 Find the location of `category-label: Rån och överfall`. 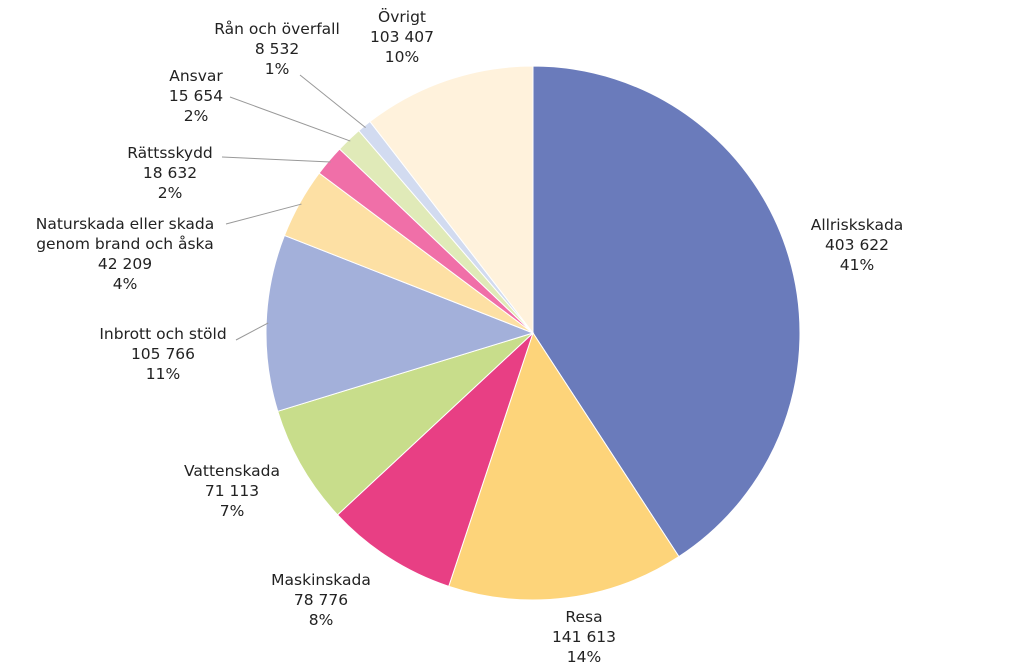

category-label: Rån och överfall is located at coordinates (277, 29).